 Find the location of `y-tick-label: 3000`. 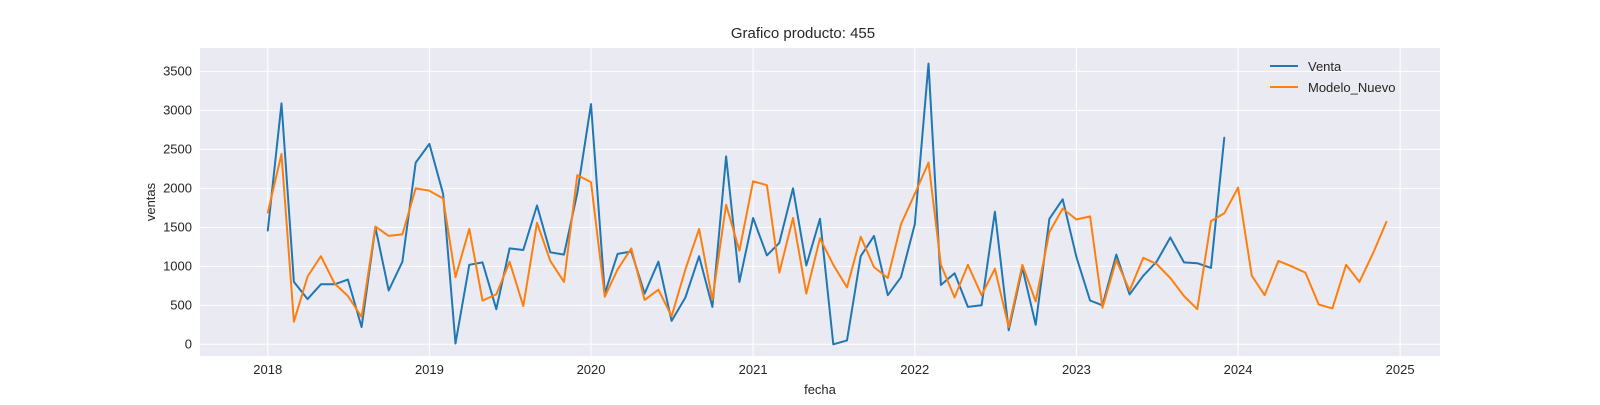

y-tick-label: 3000 is located at coordinates (177, 109).